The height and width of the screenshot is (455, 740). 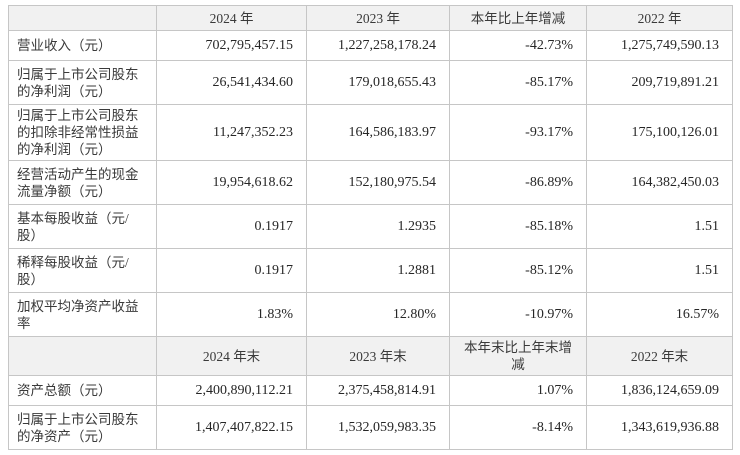 I want to click on cell-value: 1,343,619,936.88, so click(x=659, y=427).